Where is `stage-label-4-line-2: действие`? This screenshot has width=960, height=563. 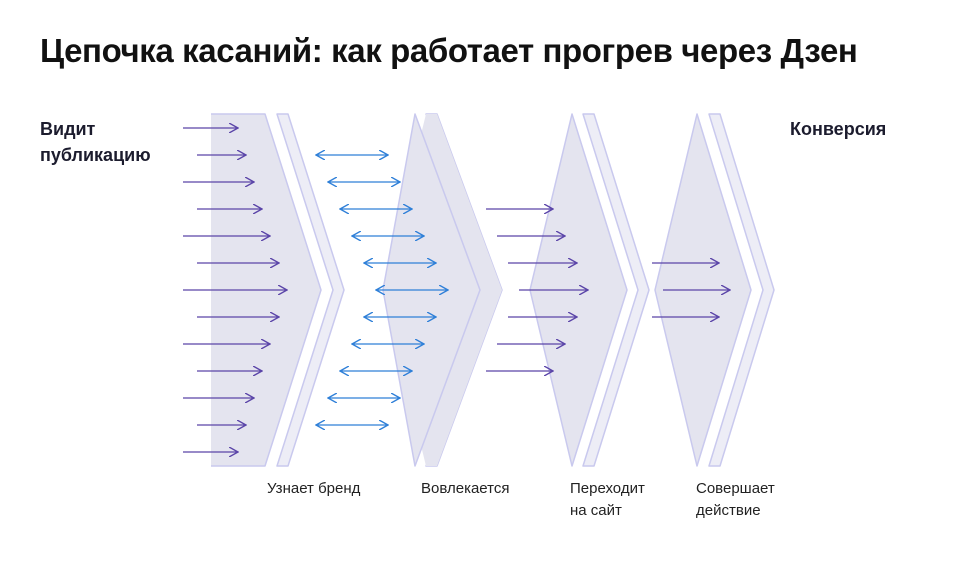
stage-label-4-line-2: действие is located at coordinates (728, 510).